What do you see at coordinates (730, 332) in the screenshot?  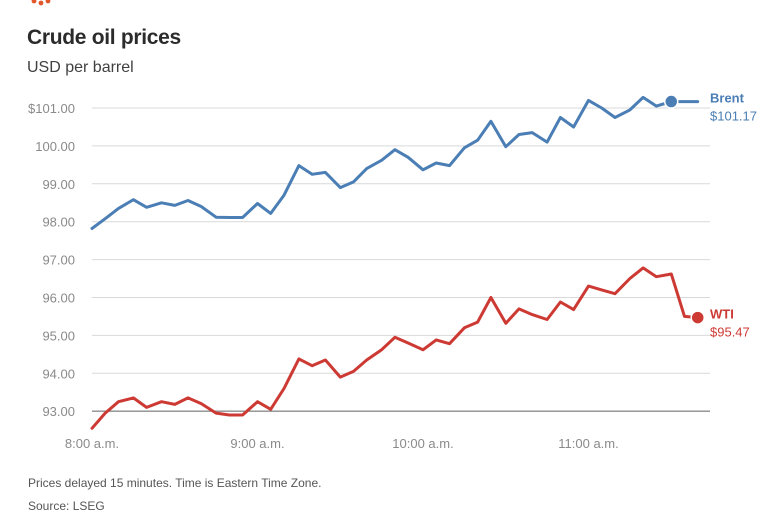 I see `wti-last-value: $95.47` at bounding box center [730, 332].